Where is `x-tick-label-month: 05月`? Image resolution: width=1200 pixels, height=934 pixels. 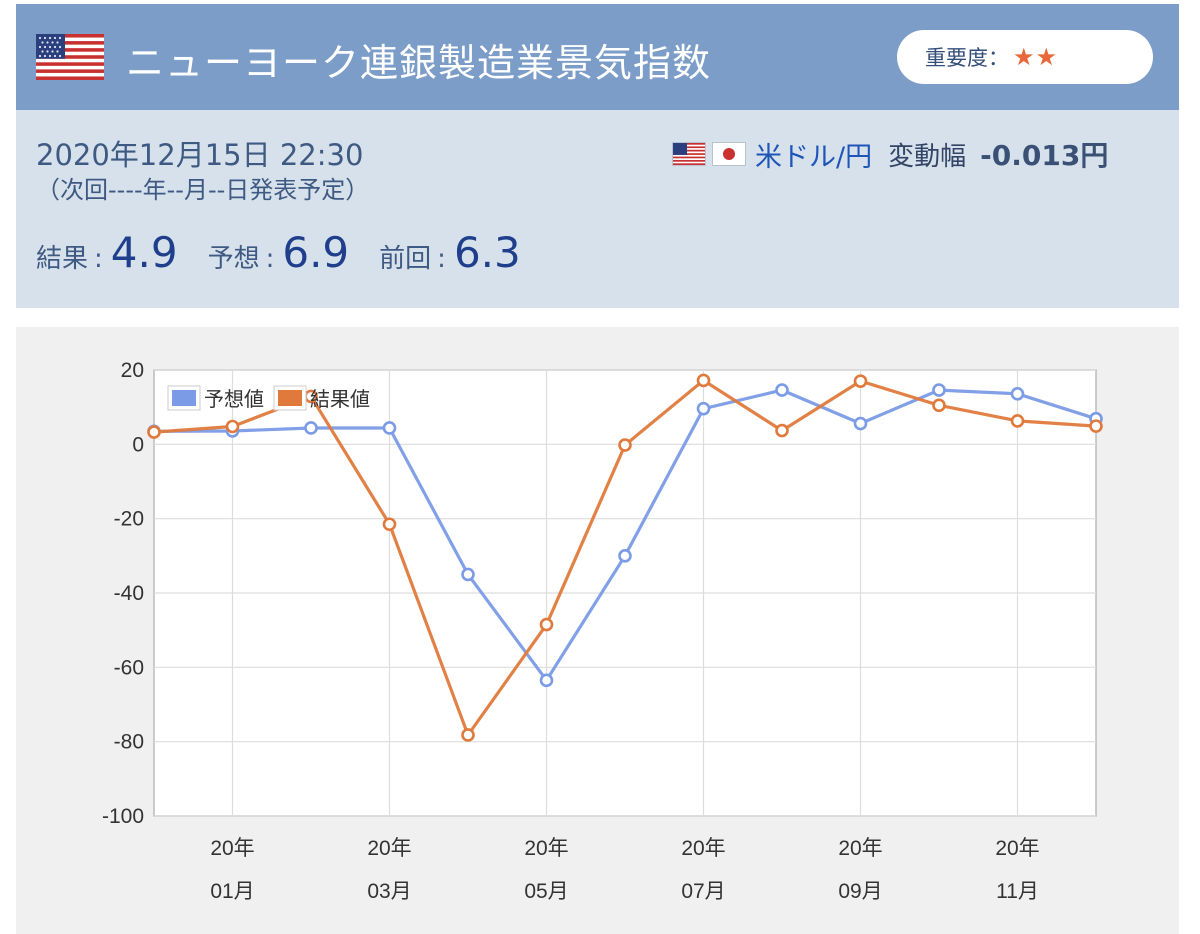 x-tick-label-month: 05月 is located at coordinates (546, 891).